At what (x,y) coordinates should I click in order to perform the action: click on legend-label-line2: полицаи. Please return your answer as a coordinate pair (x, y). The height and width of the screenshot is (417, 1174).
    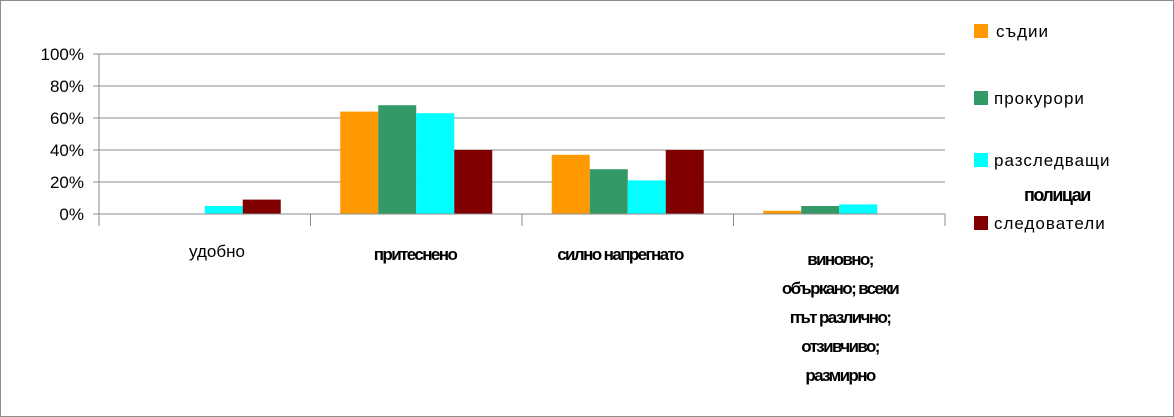
    Looking at the image, I should click on (1057, 195).